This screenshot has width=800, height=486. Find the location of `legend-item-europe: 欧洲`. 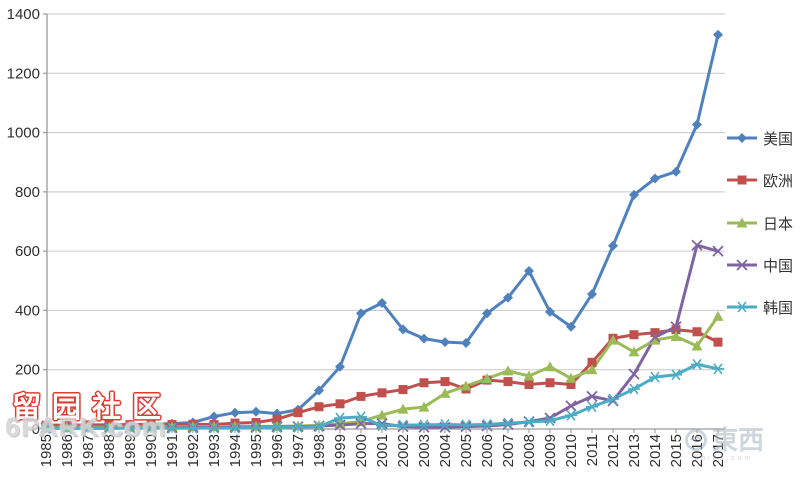

legend-item-europe: 欧洲 is located at coordinates (760, 181).